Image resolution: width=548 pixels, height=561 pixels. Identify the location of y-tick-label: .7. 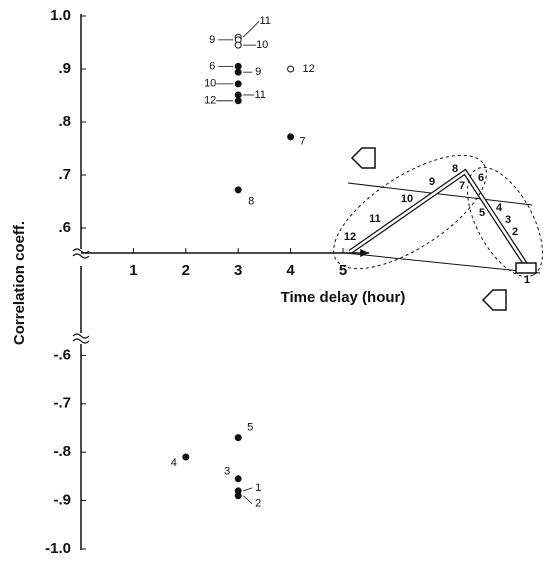
(64, 174).